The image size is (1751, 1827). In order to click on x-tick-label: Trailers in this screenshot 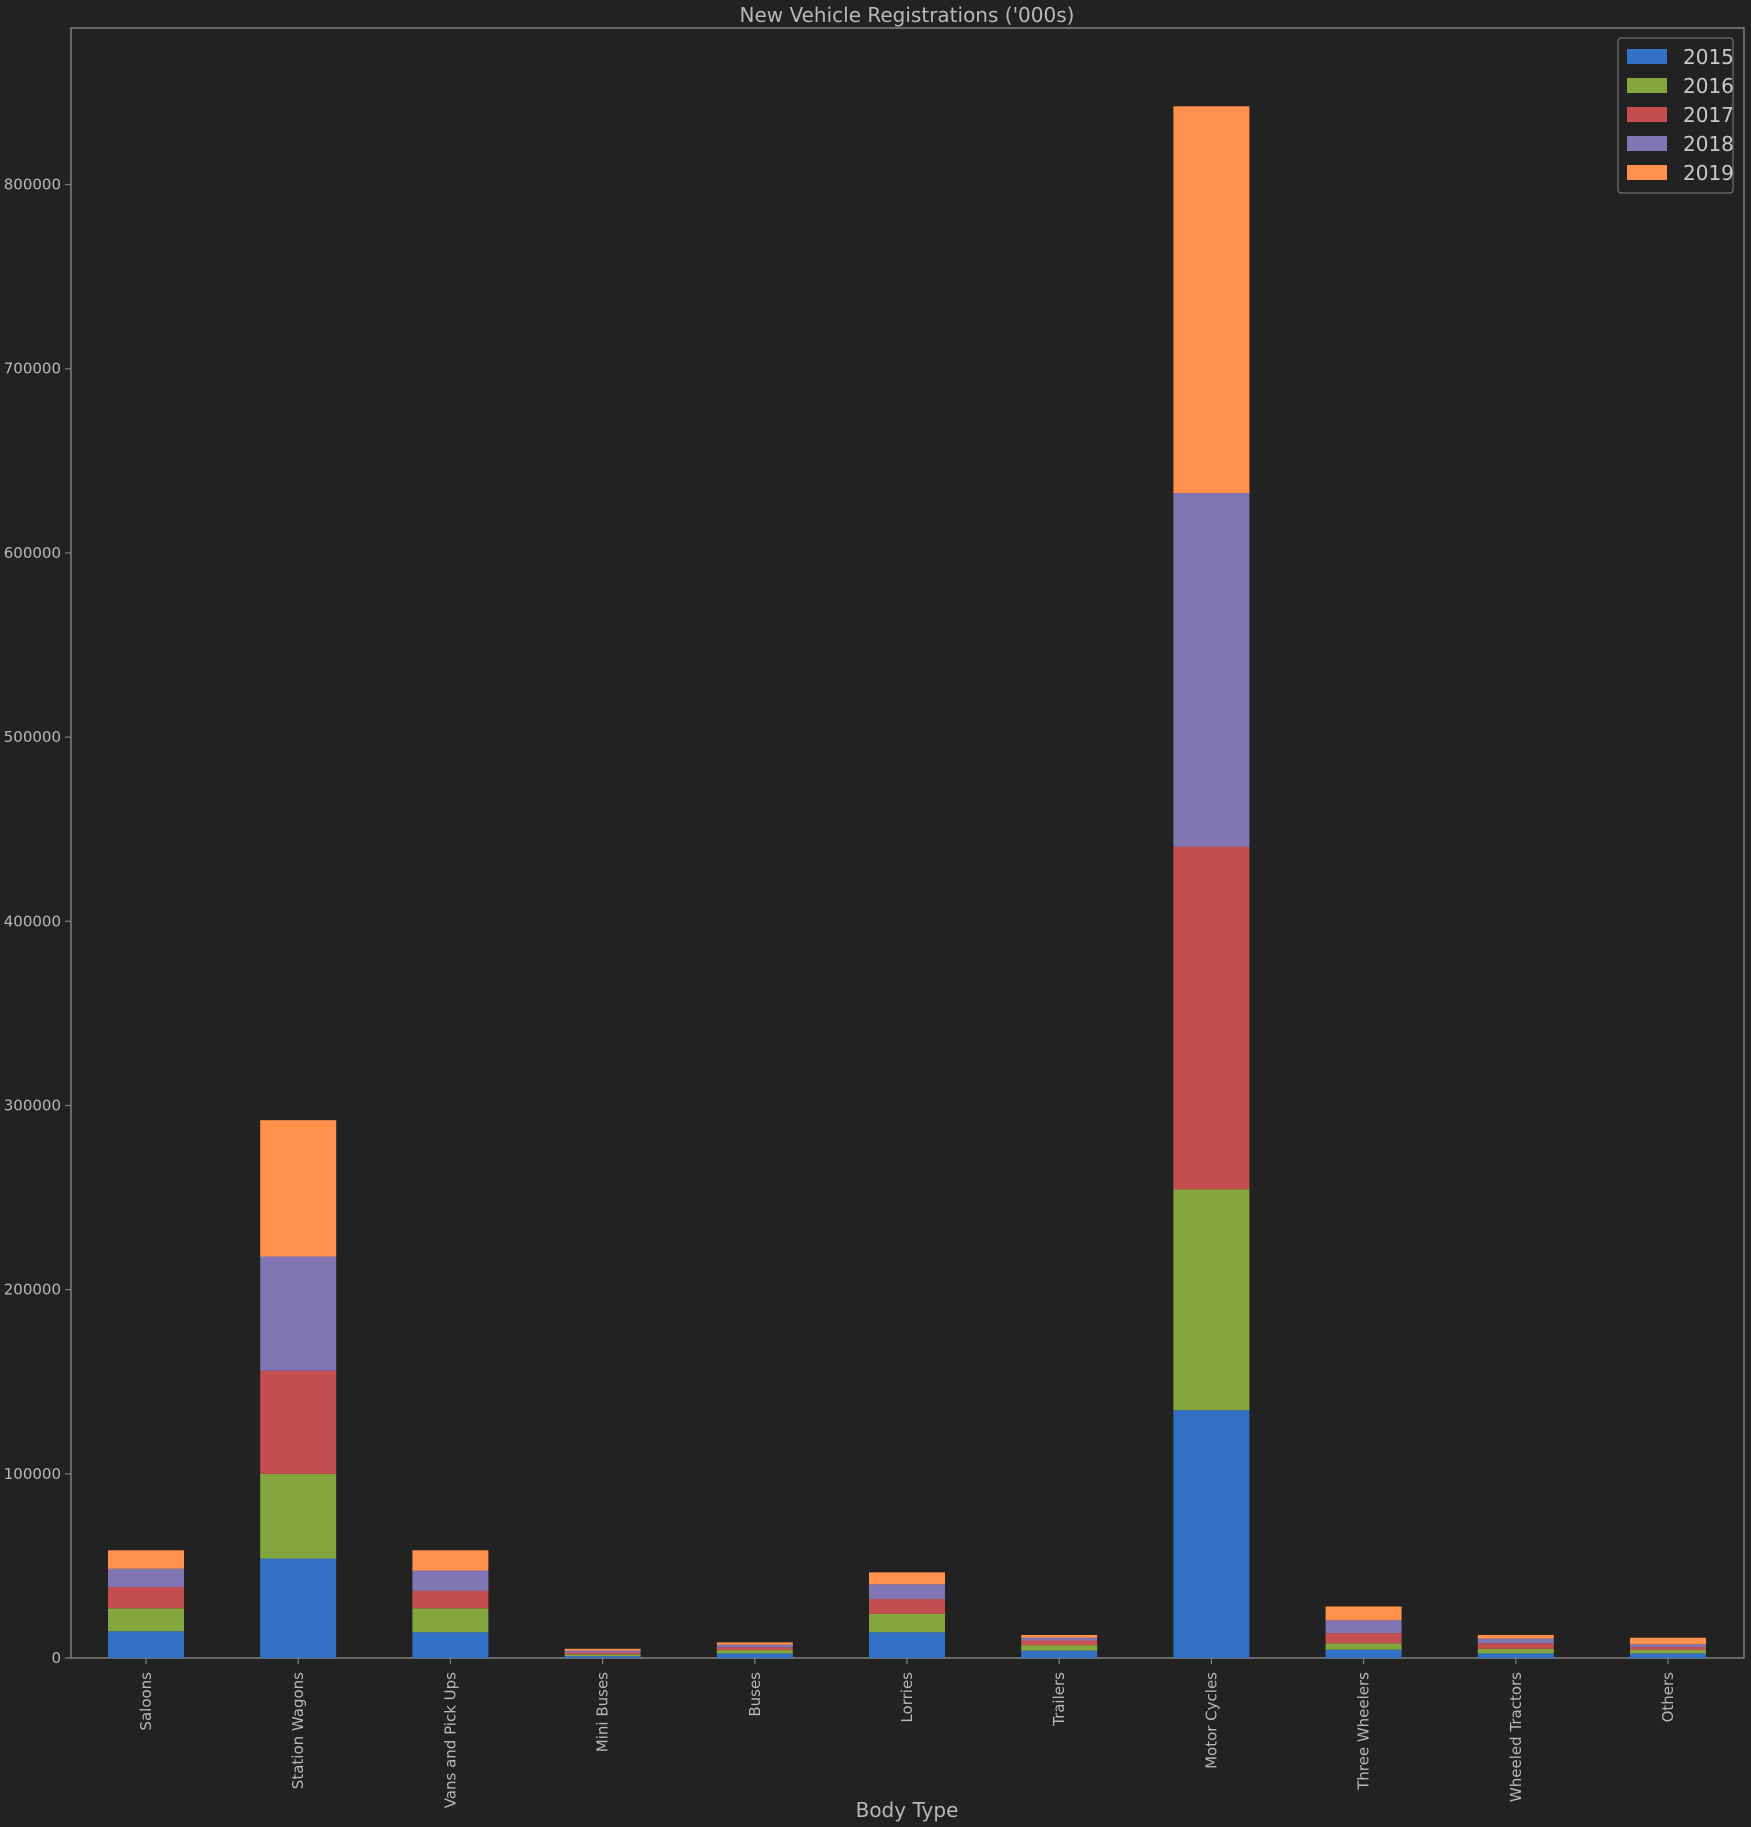, I will do `click(1059, 1699)`.